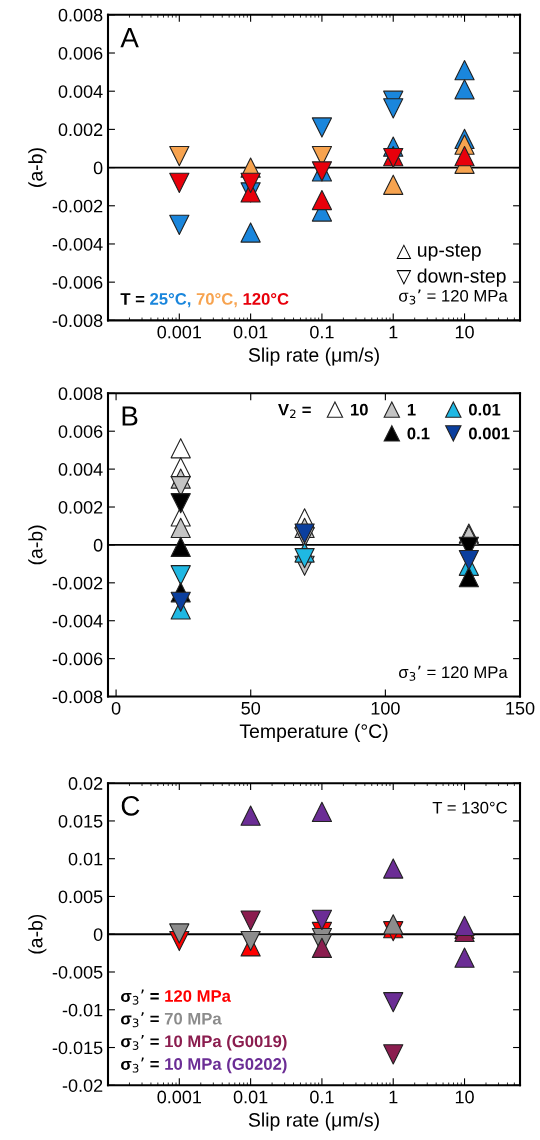 The image size is (540, 1140). What do you see at coordinates (77, 1048) in the screenshot?
I see `y-tick-label: -0.015` at bounding box center [77, 1048].